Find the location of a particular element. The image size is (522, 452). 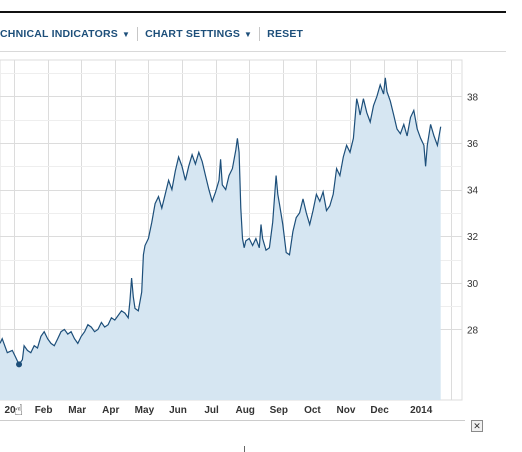

reset-button: RESET is located at coordinates (285, 34).